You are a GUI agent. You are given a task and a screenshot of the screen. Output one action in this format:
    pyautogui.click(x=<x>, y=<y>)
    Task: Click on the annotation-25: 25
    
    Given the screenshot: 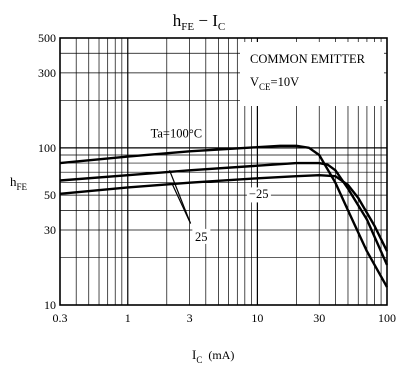 What is the action you would take?
    pyautogui.click(x=201, y=237)
    